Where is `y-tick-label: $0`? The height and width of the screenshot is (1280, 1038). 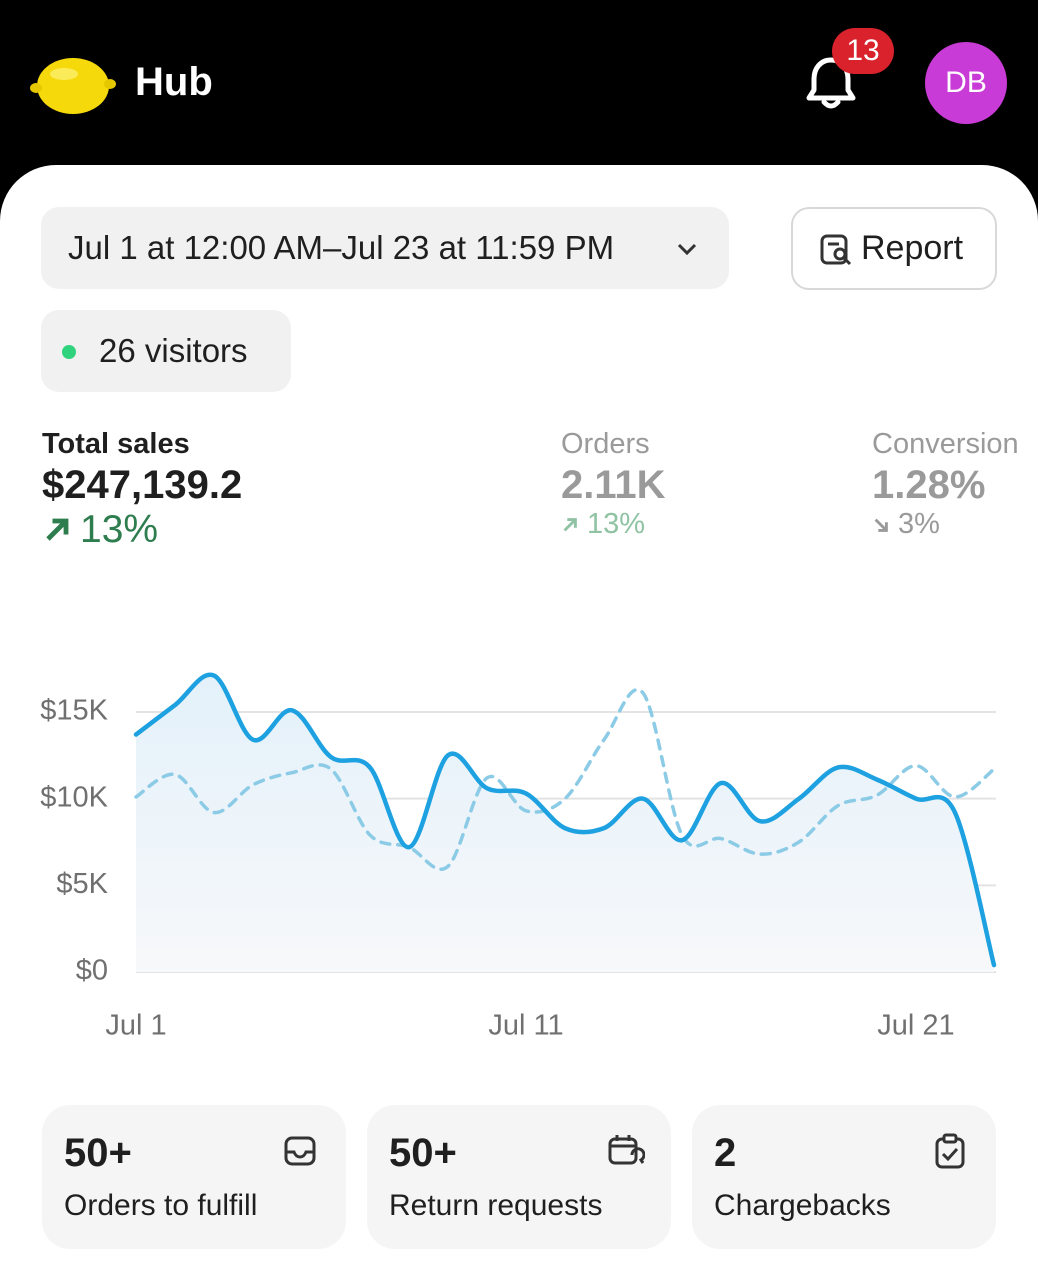 y-tick-label: $0 is located at coordinates (92, 971).